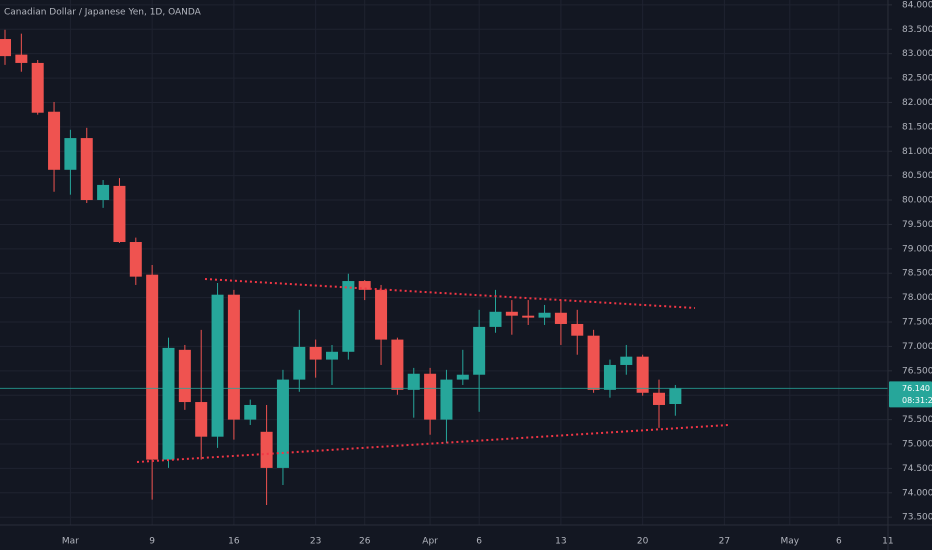  Describe the element at coordinates (910, 394) in the screenshot. I see `last-price-box` at that location.